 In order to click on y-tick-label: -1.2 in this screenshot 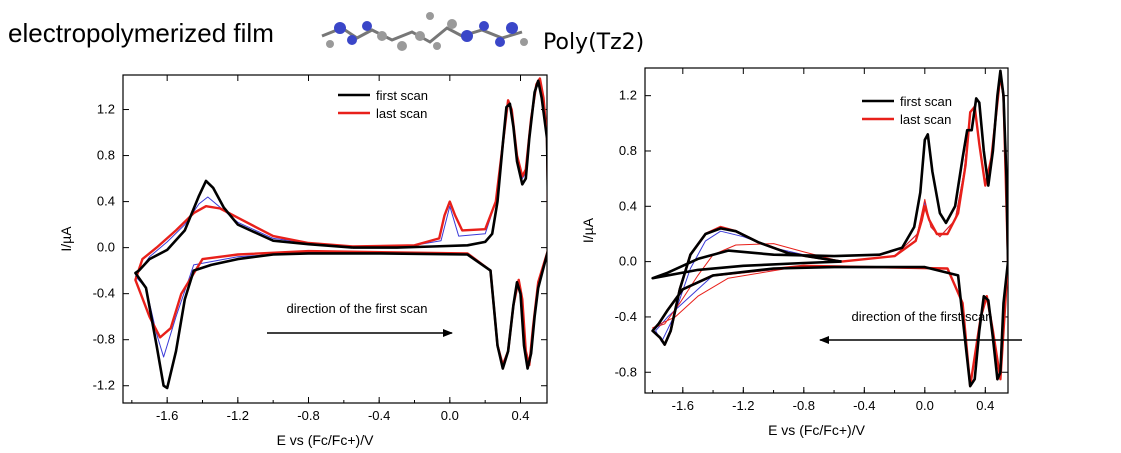, I will do `click(104, 385)`.